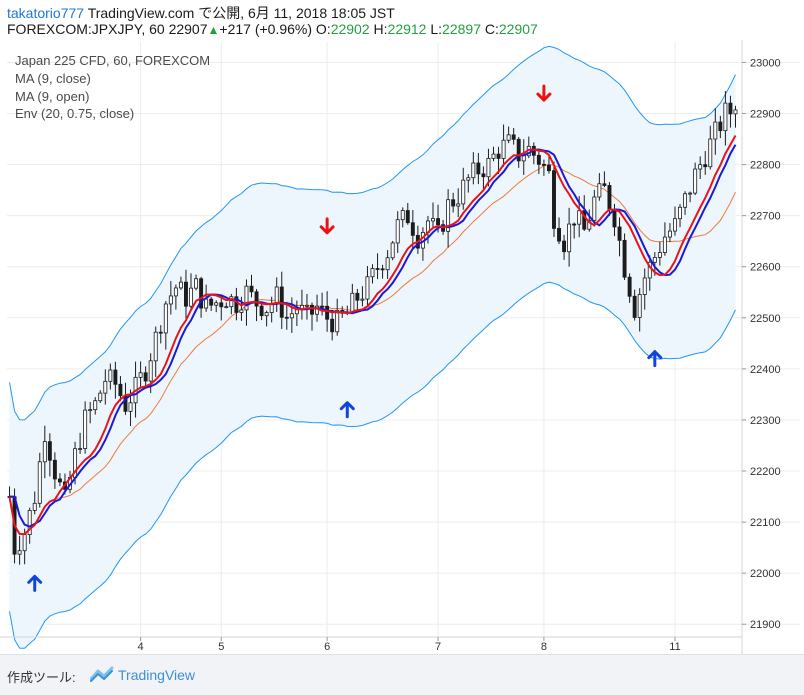 This screenshot has width=804, height=695. What do you see at coordinates (409, 645) in the screenshot?
I see `time-axis: 4 5 6 7 8 11` at bounding box center [409, 645].